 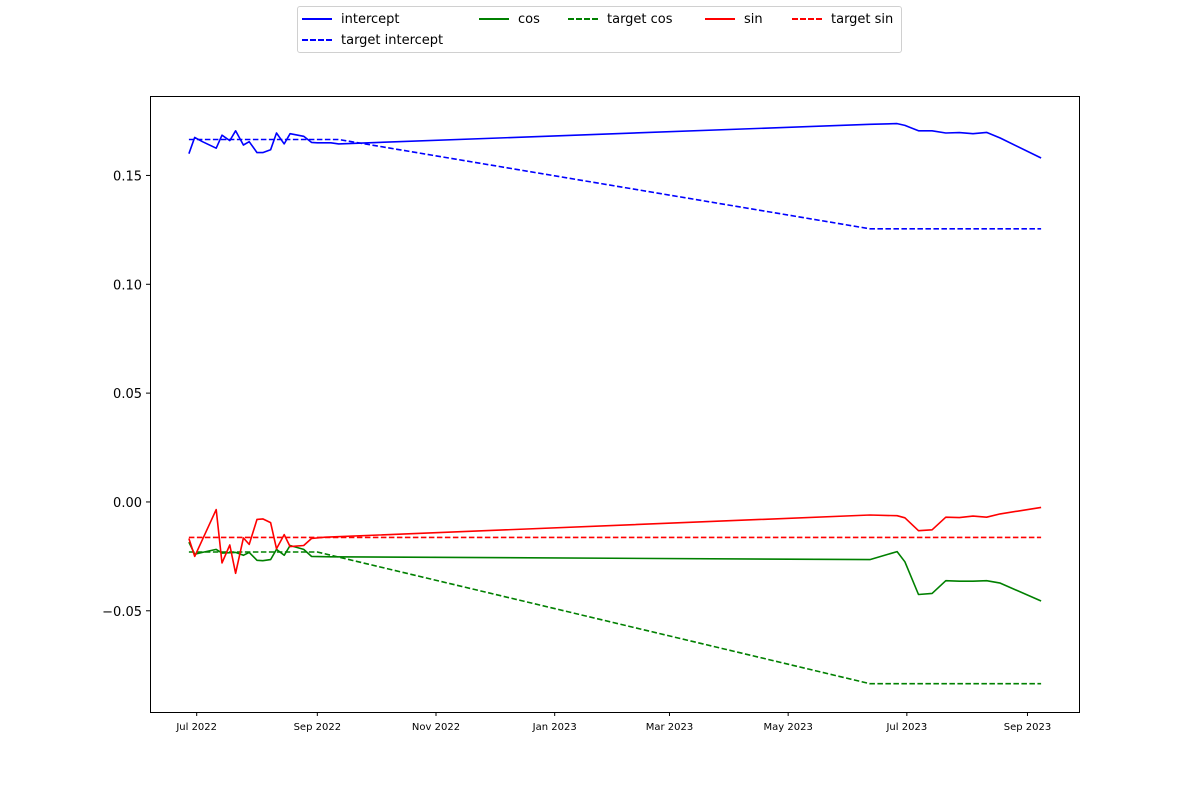 What do you see at coordinates (583, 19) in the screenshot?
I see `legend-swatch-target-cos` at bounding box center [583, 19].